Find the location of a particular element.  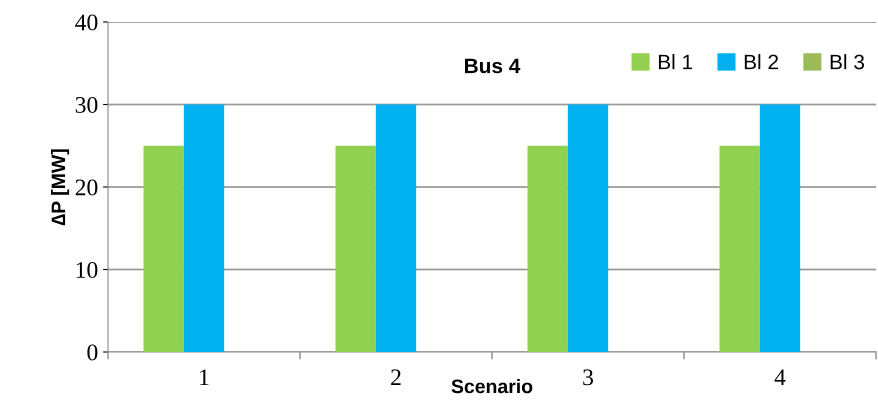

y-tick-label: 30 is located at coordinates (87, 104).